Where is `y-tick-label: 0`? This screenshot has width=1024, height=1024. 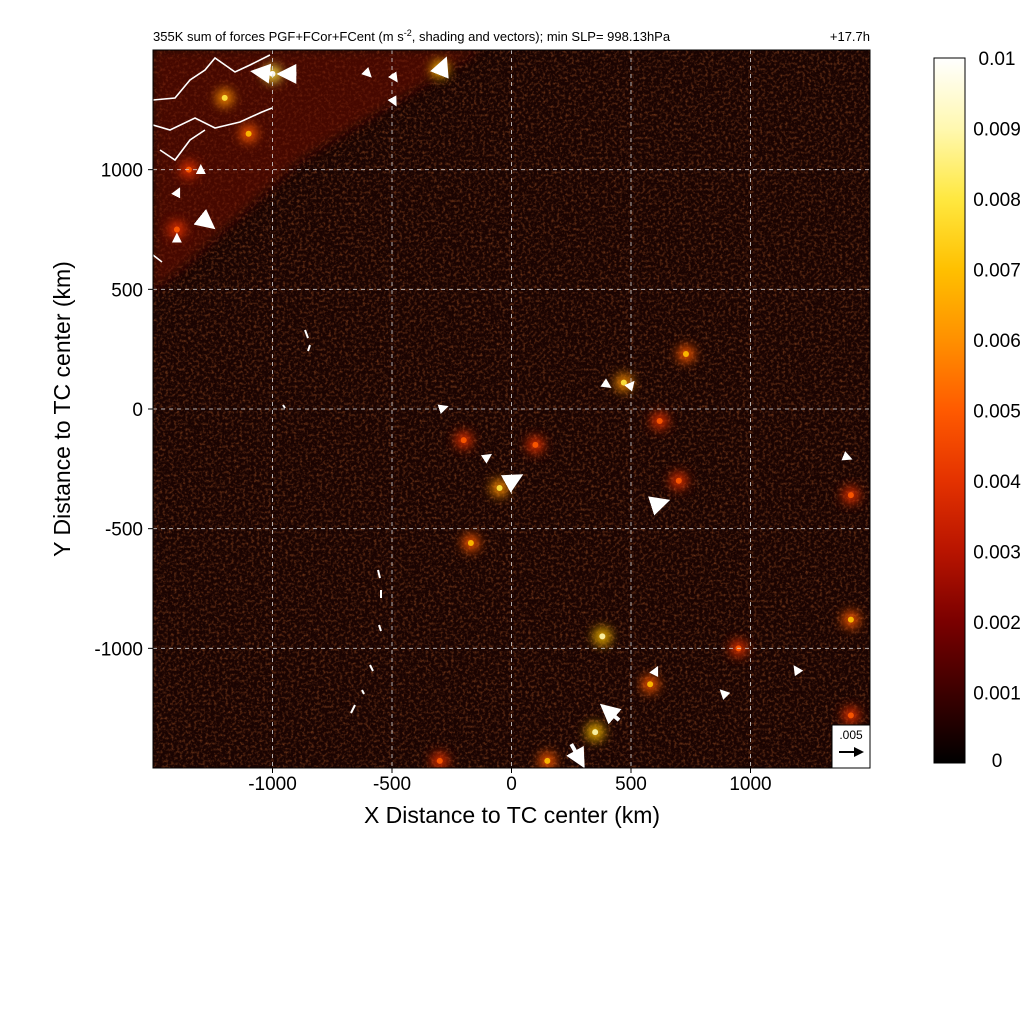 y-tick-label: 0 is located at coordinates (137, 410).